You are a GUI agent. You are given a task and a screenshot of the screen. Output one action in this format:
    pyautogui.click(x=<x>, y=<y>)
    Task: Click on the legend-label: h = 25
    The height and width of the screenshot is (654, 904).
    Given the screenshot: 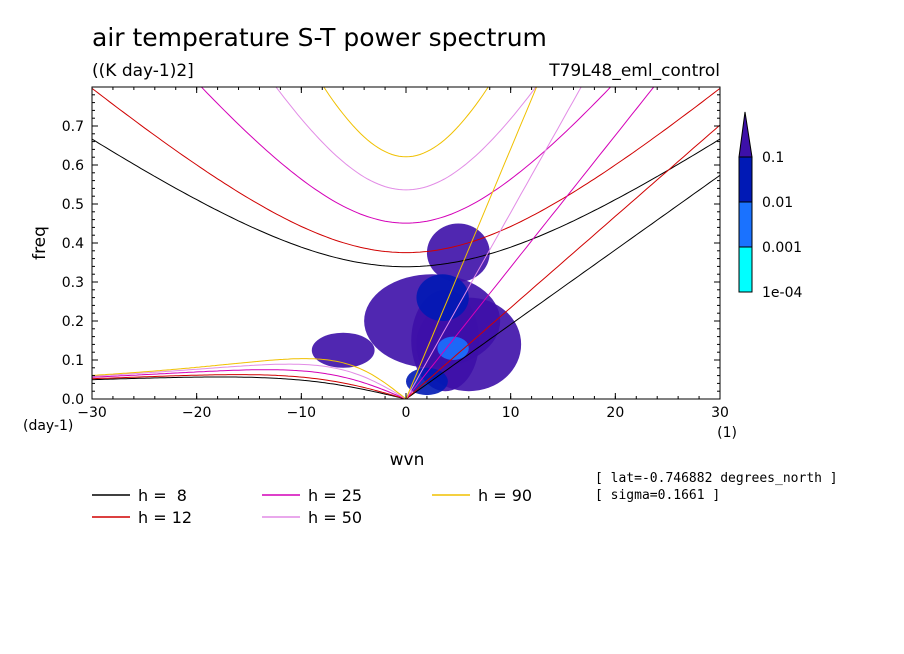 What is the action you would take?
    pyautogui.click(x=335, y=495)
    